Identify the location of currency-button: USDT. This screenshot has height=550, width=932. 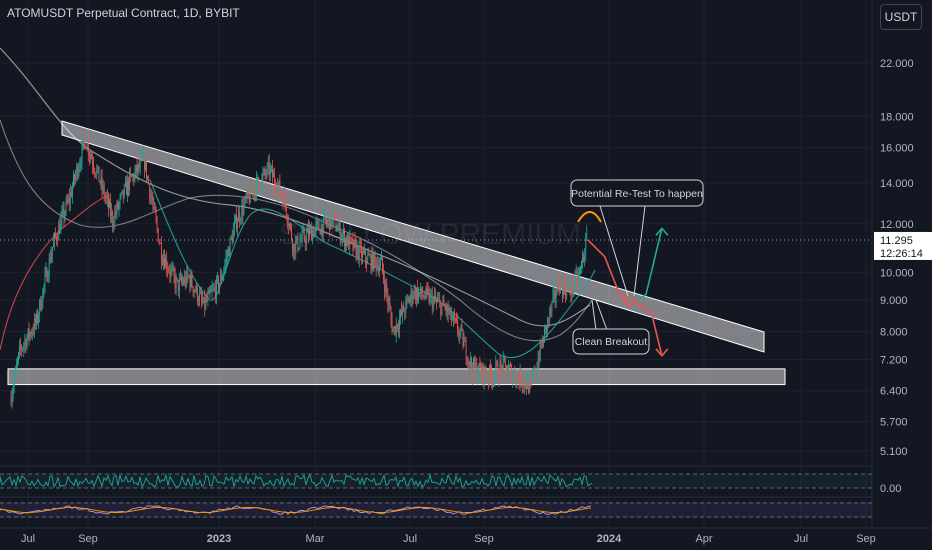
(901, 17).